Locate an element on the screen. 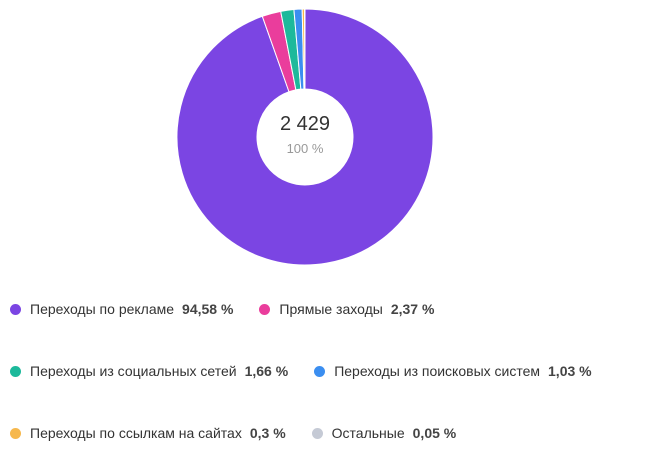  legend-value: 0,05 % is located at coordinates (435, 433).